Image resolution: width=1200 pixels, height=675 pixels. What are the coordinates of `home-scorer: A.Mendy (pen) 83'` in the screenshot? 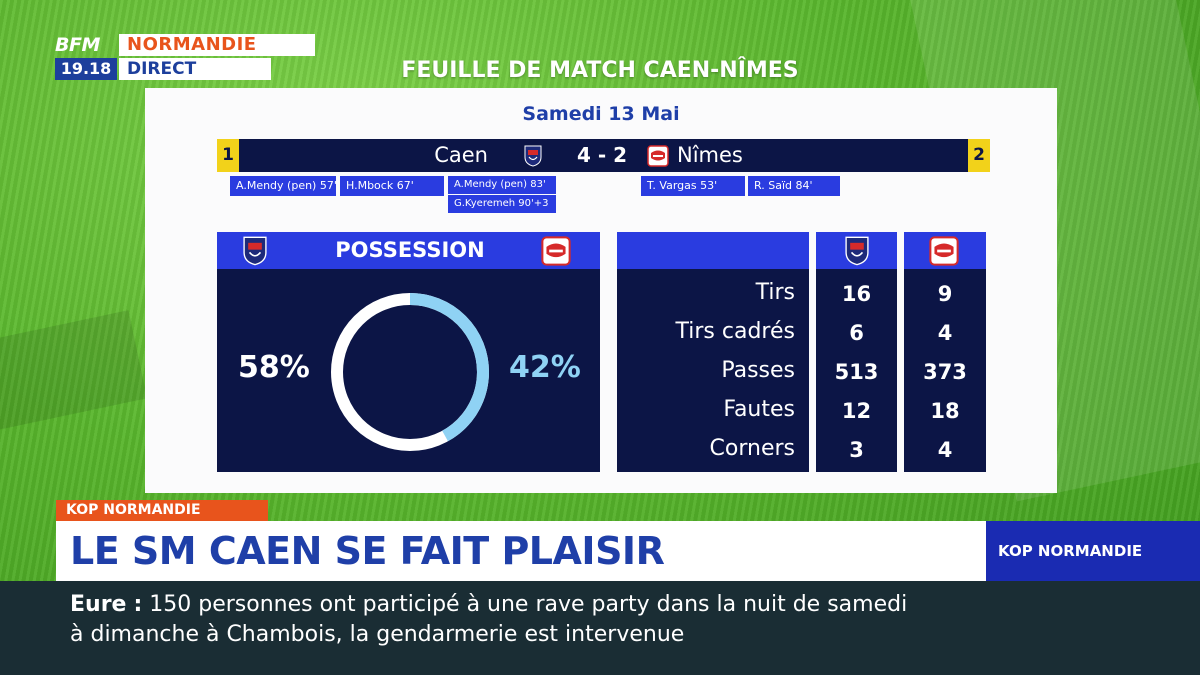 It's located at (502, 185).